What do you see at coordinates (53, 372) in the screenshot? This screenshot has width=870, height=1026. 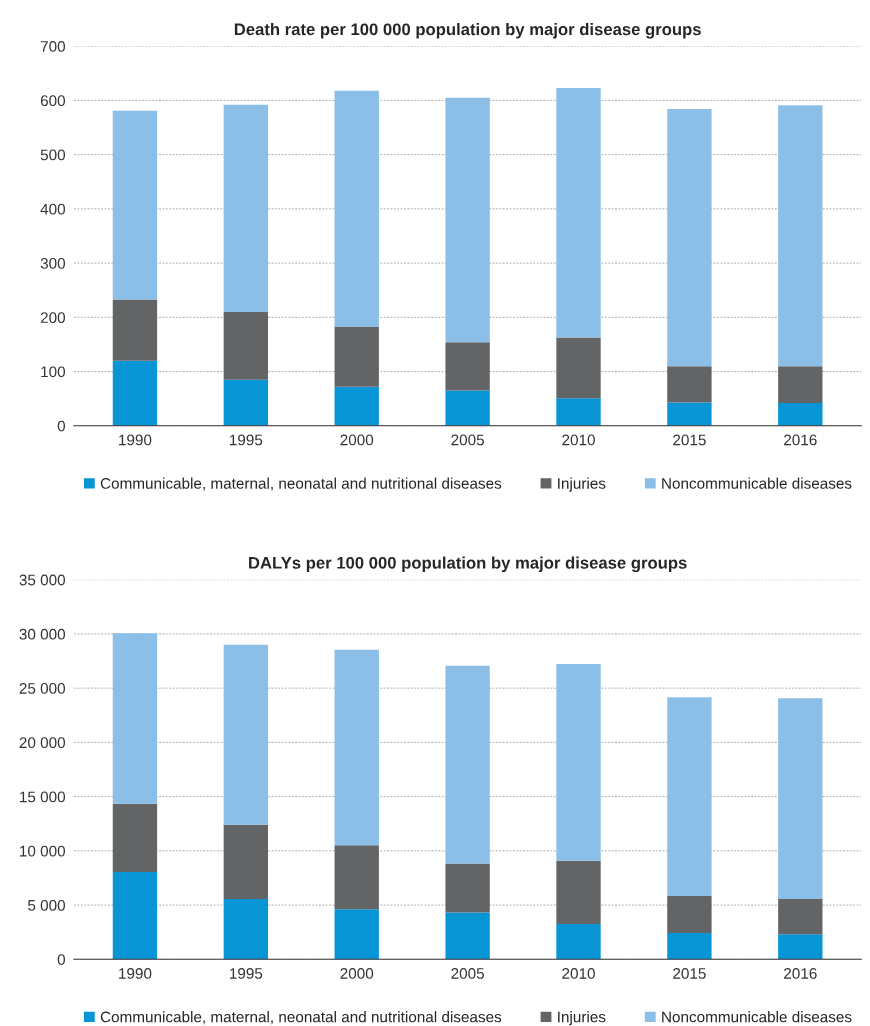 I see `y-tick-label: 100` at bounding box center [53, 372].